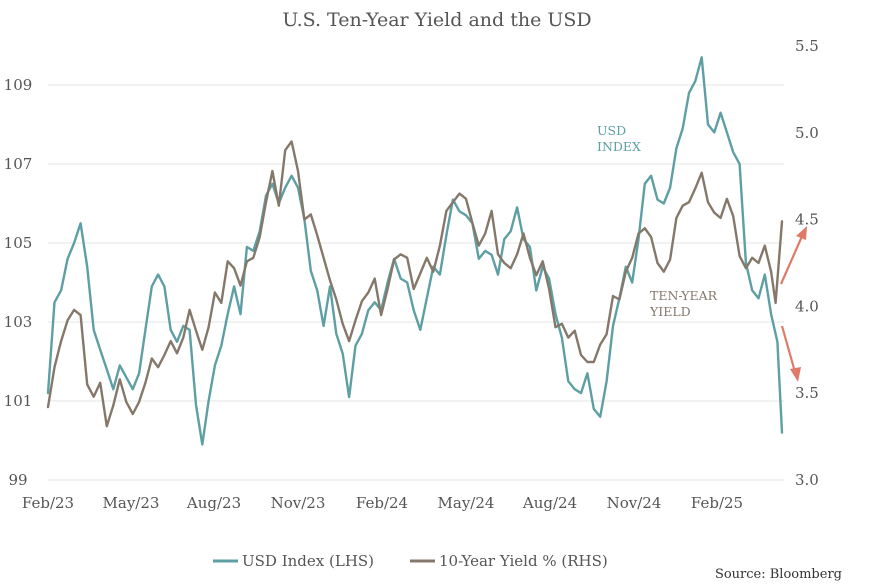  What do you see at coordinates (807, 46) in the screenshot?
I see `right-tick-label: 5.5` at bounding box center [807, 46].